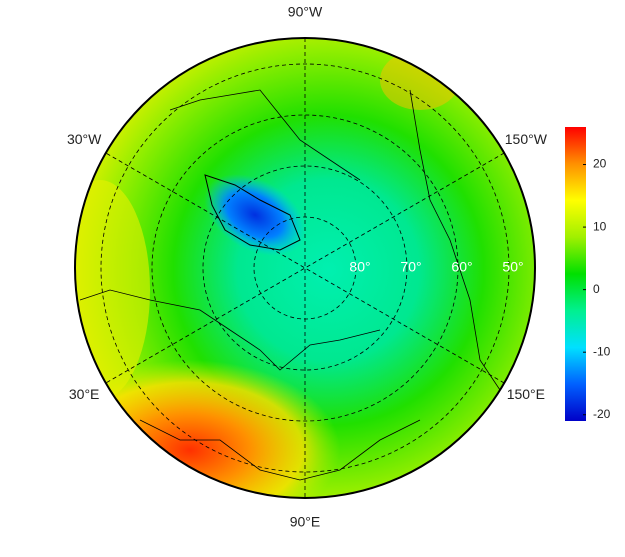 Image resolution: width=625 pixels, height=557 pixels. Describe the element at coordinates (305, 522) in the screenshot. I see `longitude-label: 90°E` at that location.